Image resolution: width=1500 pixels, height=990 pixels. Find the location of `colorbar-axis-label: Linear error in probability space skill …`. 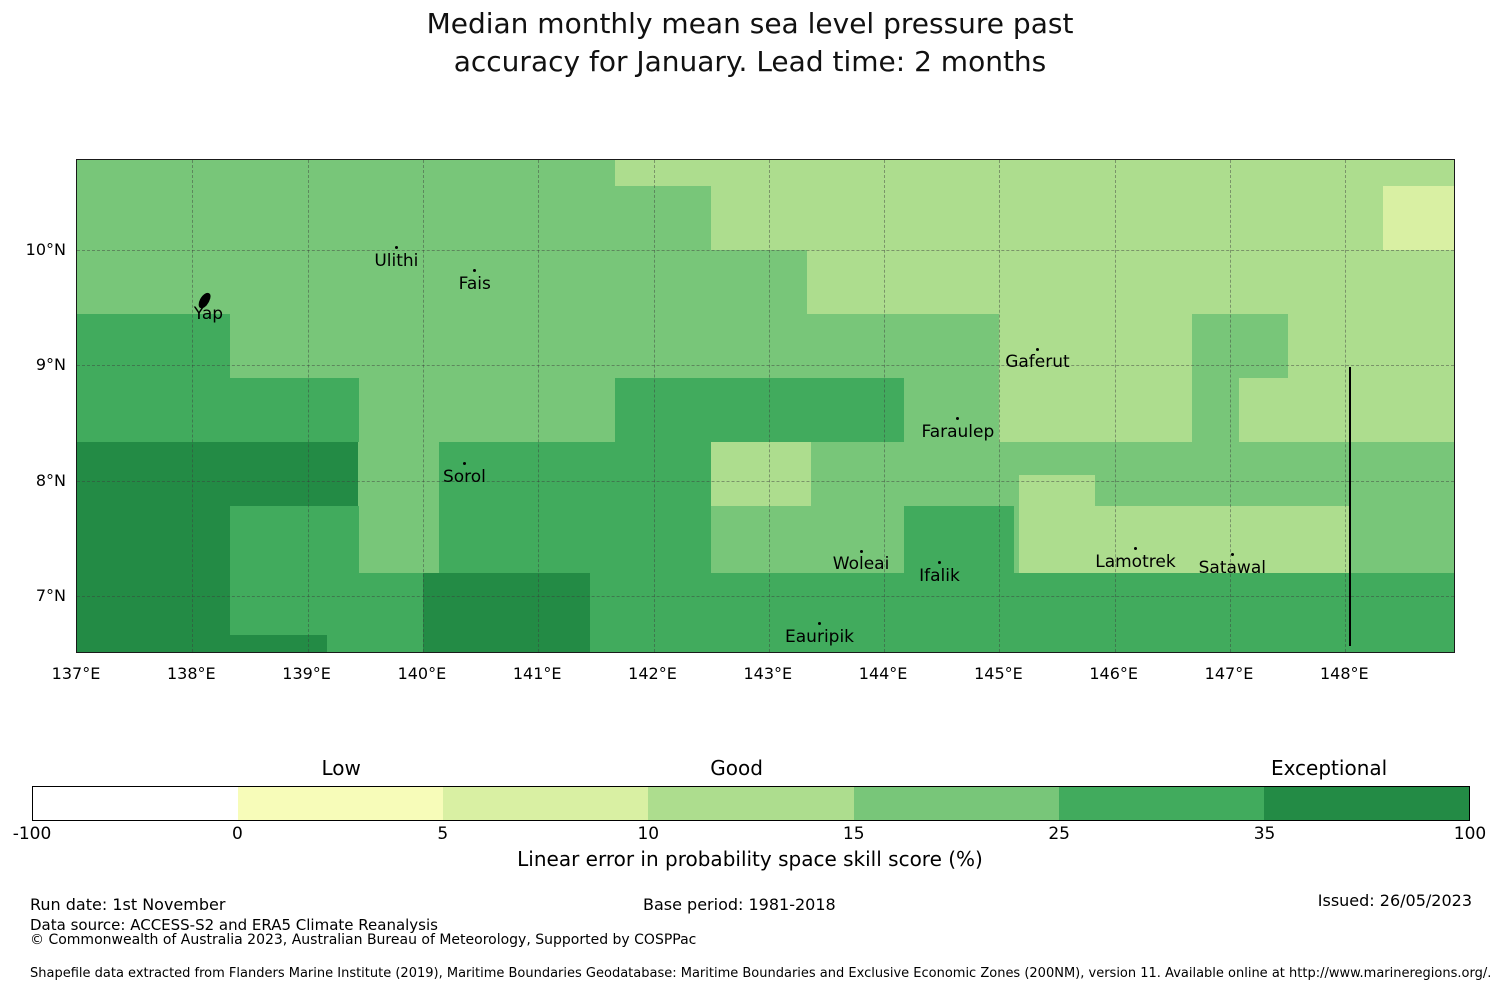

colorbar-axis-label: Linear error in probability space skill … is located at coordinates (750, 859).